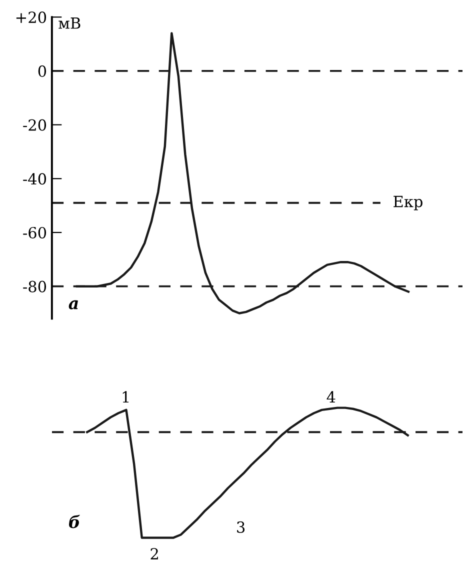 The width and height of the screenshot is (472, 569). What do you see at coordinates (34, 125) in the screenshot?
I see `y-tick-label: -20` at bounding box center [34, 125].